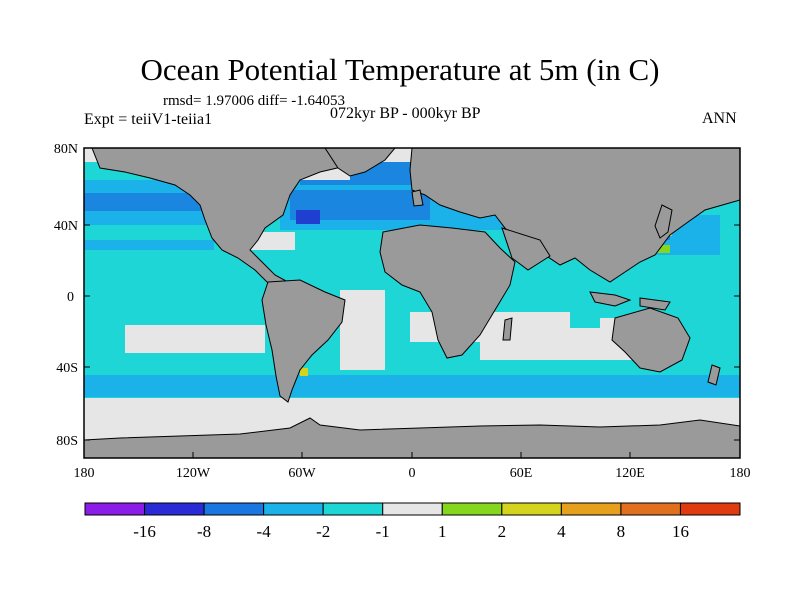 This screenshot has width=800, height=600. I want to click on land-australia, so click(651, 340).